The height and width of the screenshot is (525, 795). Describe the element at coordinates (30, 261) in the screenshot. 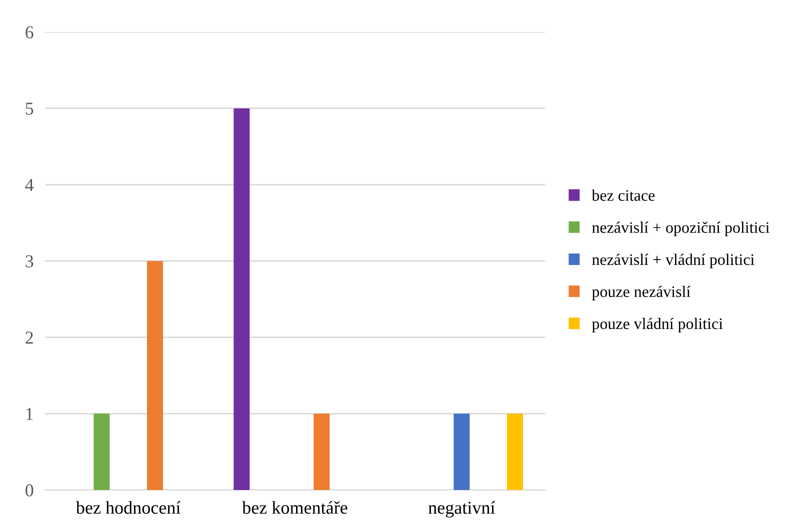

I see `y-tick-label: 3` at that location.